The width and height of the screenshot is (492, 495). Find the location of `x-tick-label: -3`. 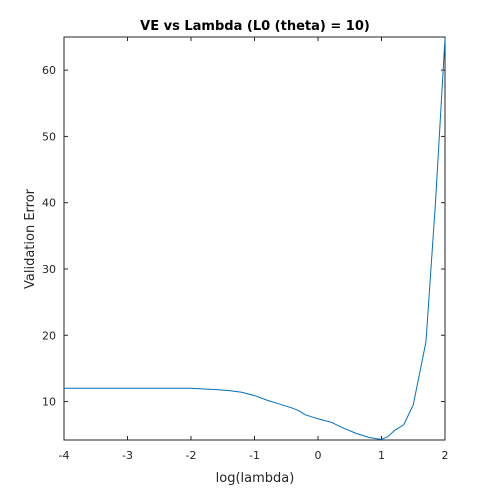

x-tick-label: -3 is located at coordinates (127, 455).